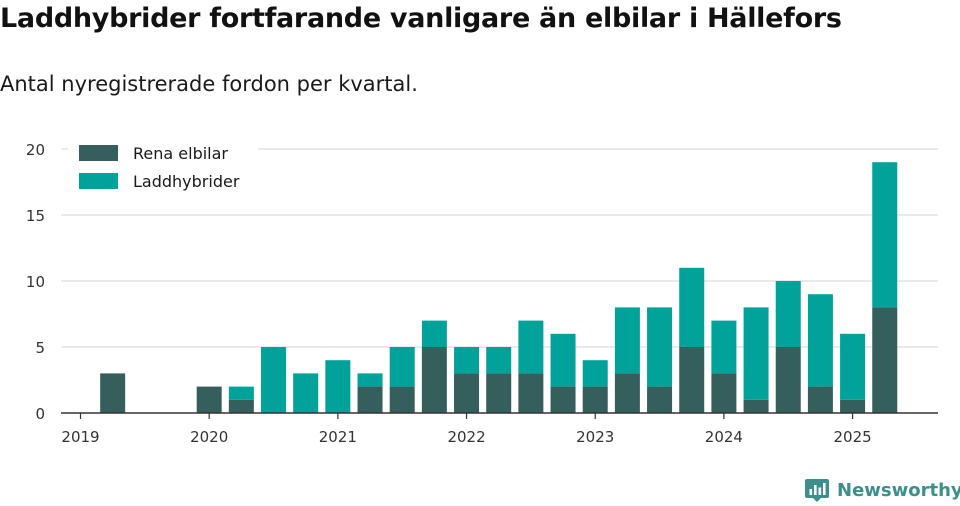  Describe the element at coordinates (209, 437) in the screenshot. I see `x-tick-label: 2020` at that location.